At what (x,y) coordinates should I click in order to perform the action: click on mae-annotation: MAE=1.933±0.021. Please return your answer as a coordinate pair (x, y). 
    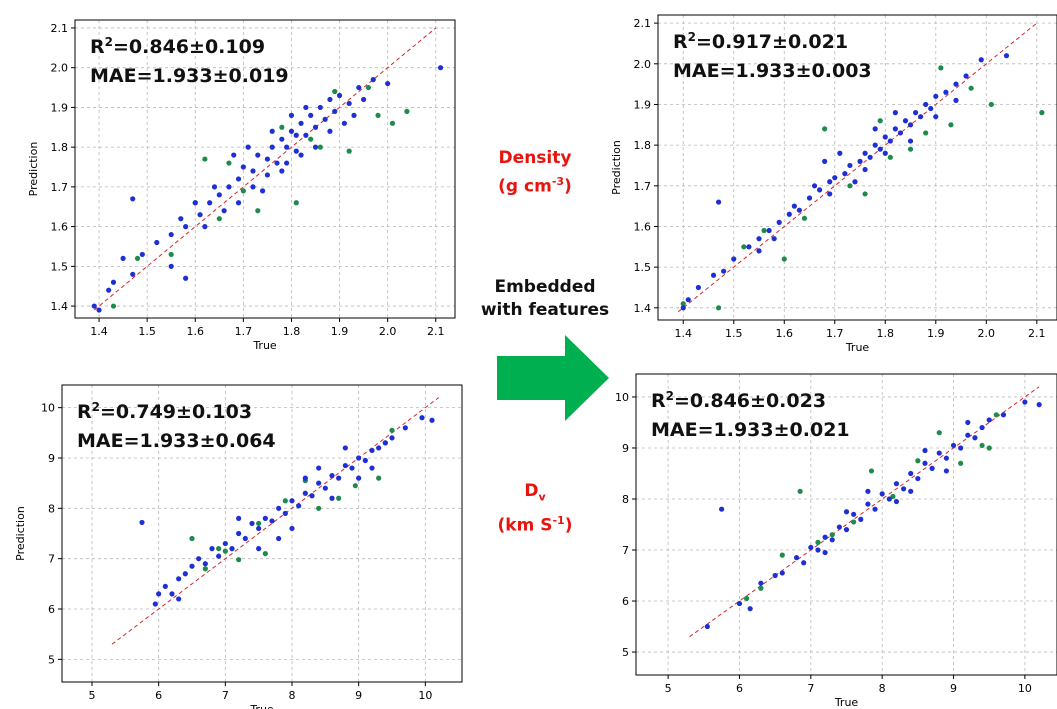
    Looking at the image, I should click on (750, 430).